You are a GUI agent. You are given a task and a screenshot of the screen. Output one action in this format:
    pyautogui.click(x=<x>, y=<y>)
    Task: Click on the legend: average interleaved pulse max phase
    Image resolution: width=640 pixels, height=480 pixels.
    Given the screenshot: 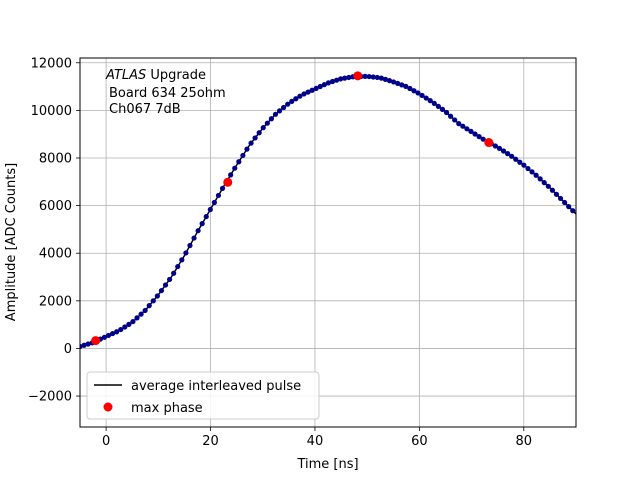 What is the action you would take?
    pyautogui.click(x=203, y=395)
    